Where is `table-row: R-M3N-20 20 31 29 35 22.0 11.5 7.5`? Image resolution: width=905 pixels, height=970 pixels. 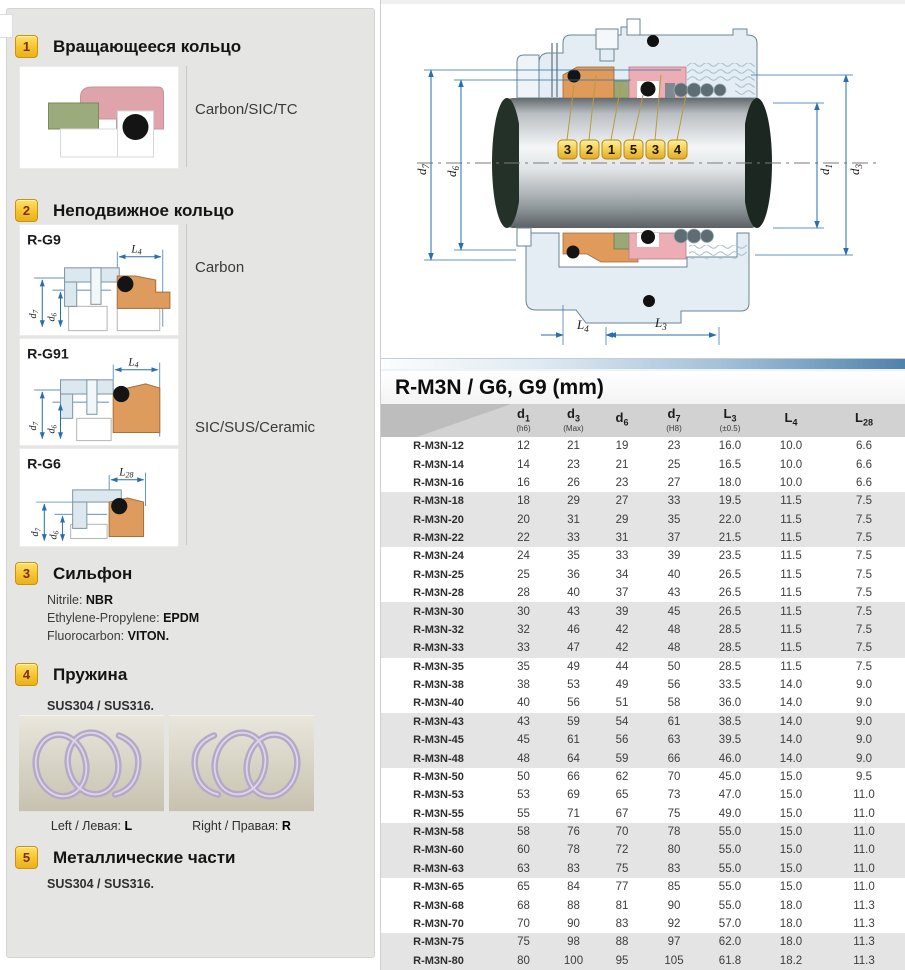
table-row: R-M3N-20 20 31 29 35 22.0 11.5 7.5 is located at coordinates (643, 519).